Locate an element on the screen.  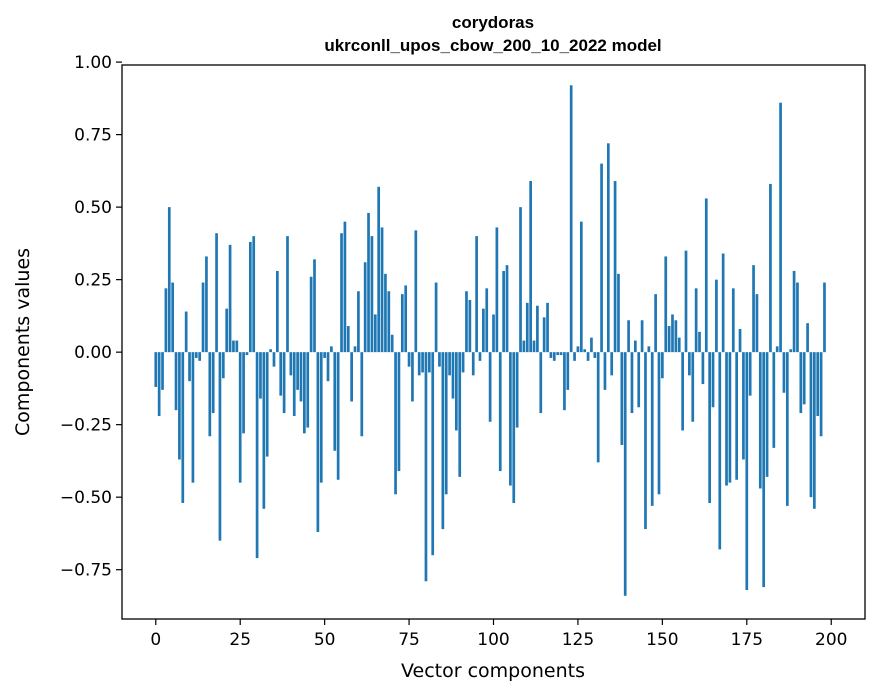
x-axis: 0 25 50 75 100 125 150 175 200 is located at coordinates (498, 634).